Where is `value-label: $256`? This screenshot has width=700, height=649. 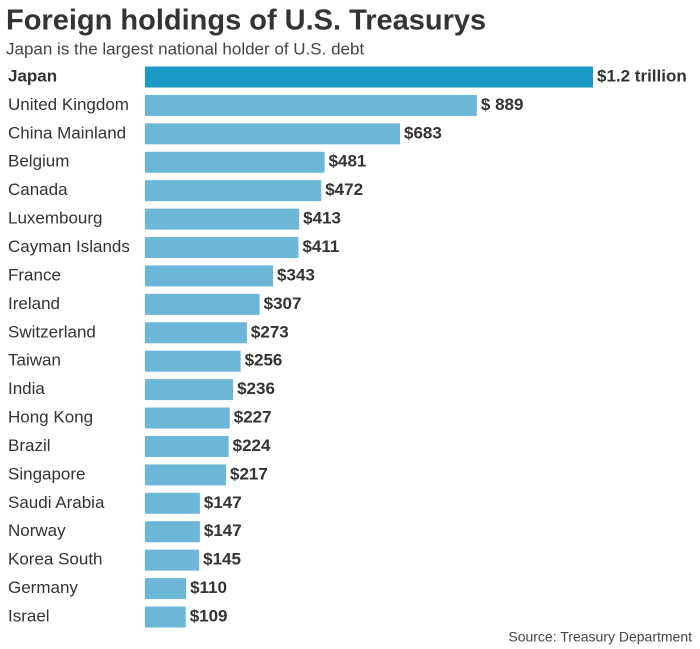
value-label: $256 is located at coordinates (264, 360).